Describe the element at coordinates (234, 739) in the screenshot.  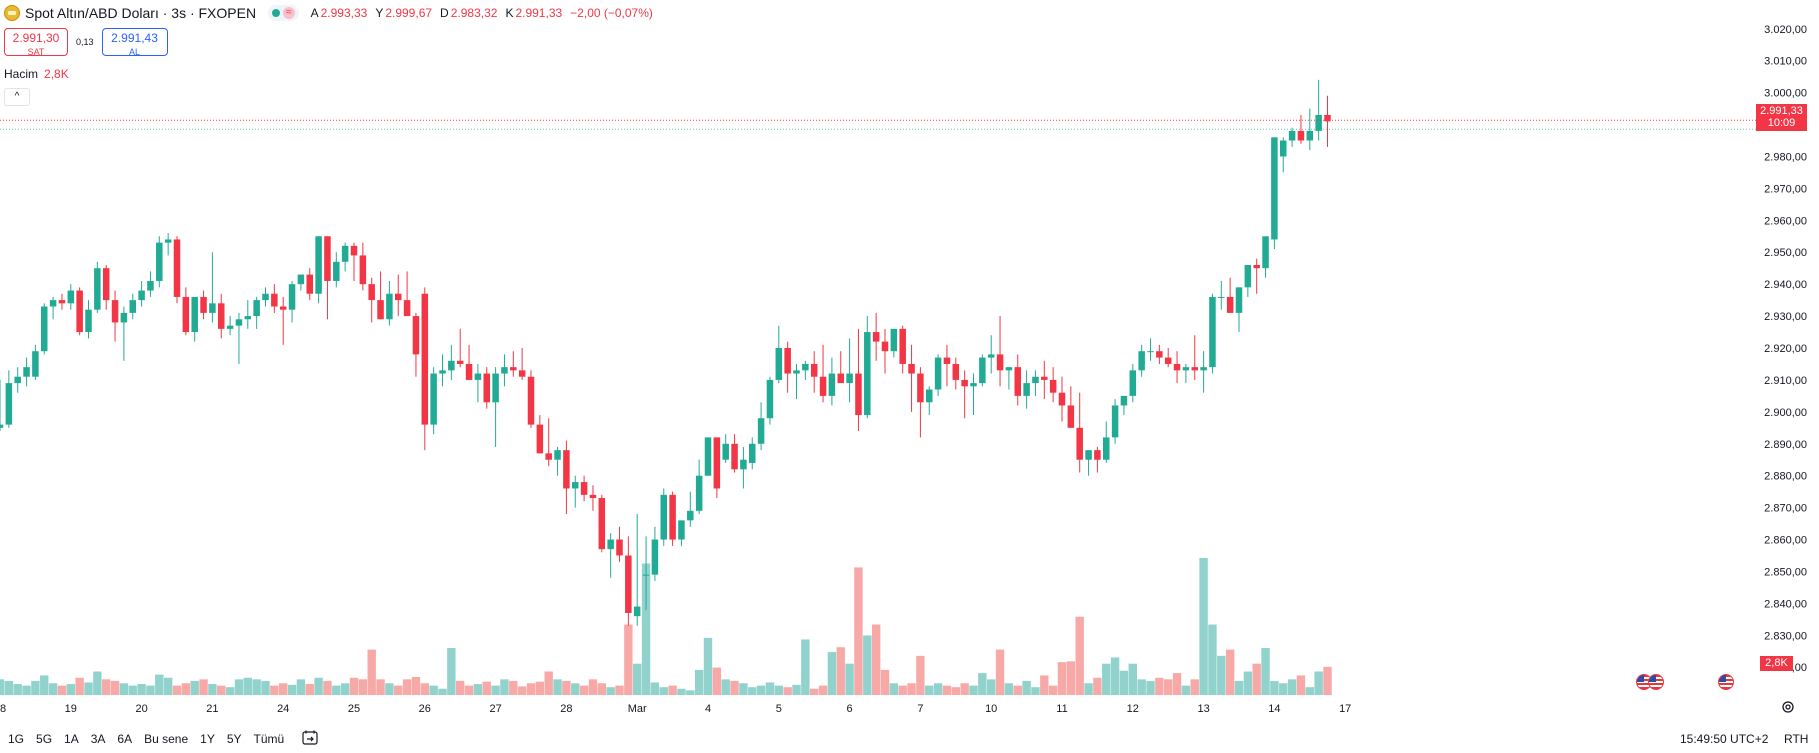
I see `range-button: 5Y` at that location.